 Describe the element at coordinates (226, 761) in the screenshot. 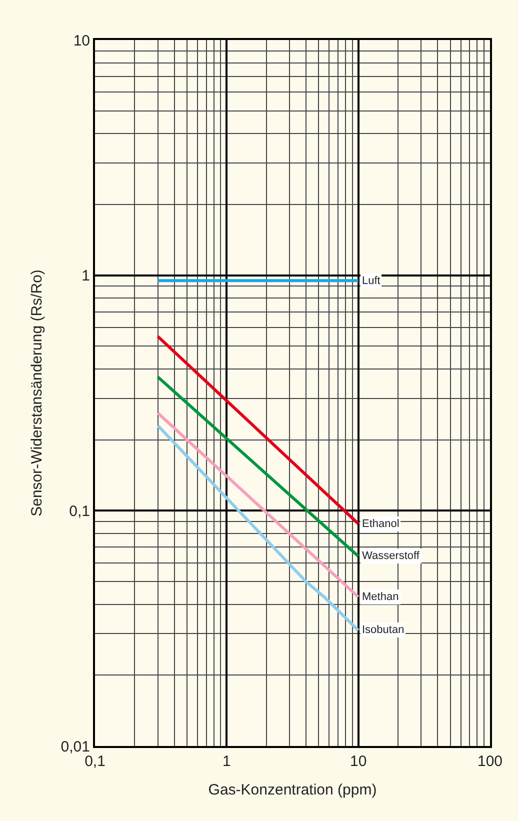

I see `x-tick-label: 1` at that location.